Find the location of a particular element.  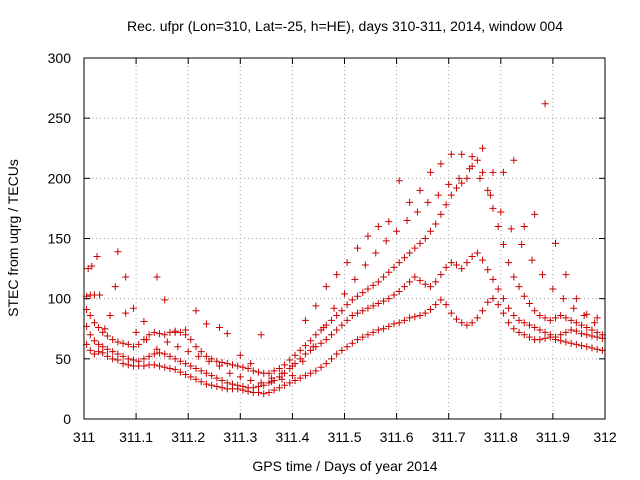

x-tick-label: 311.8 is located at coordinates (501, 437).